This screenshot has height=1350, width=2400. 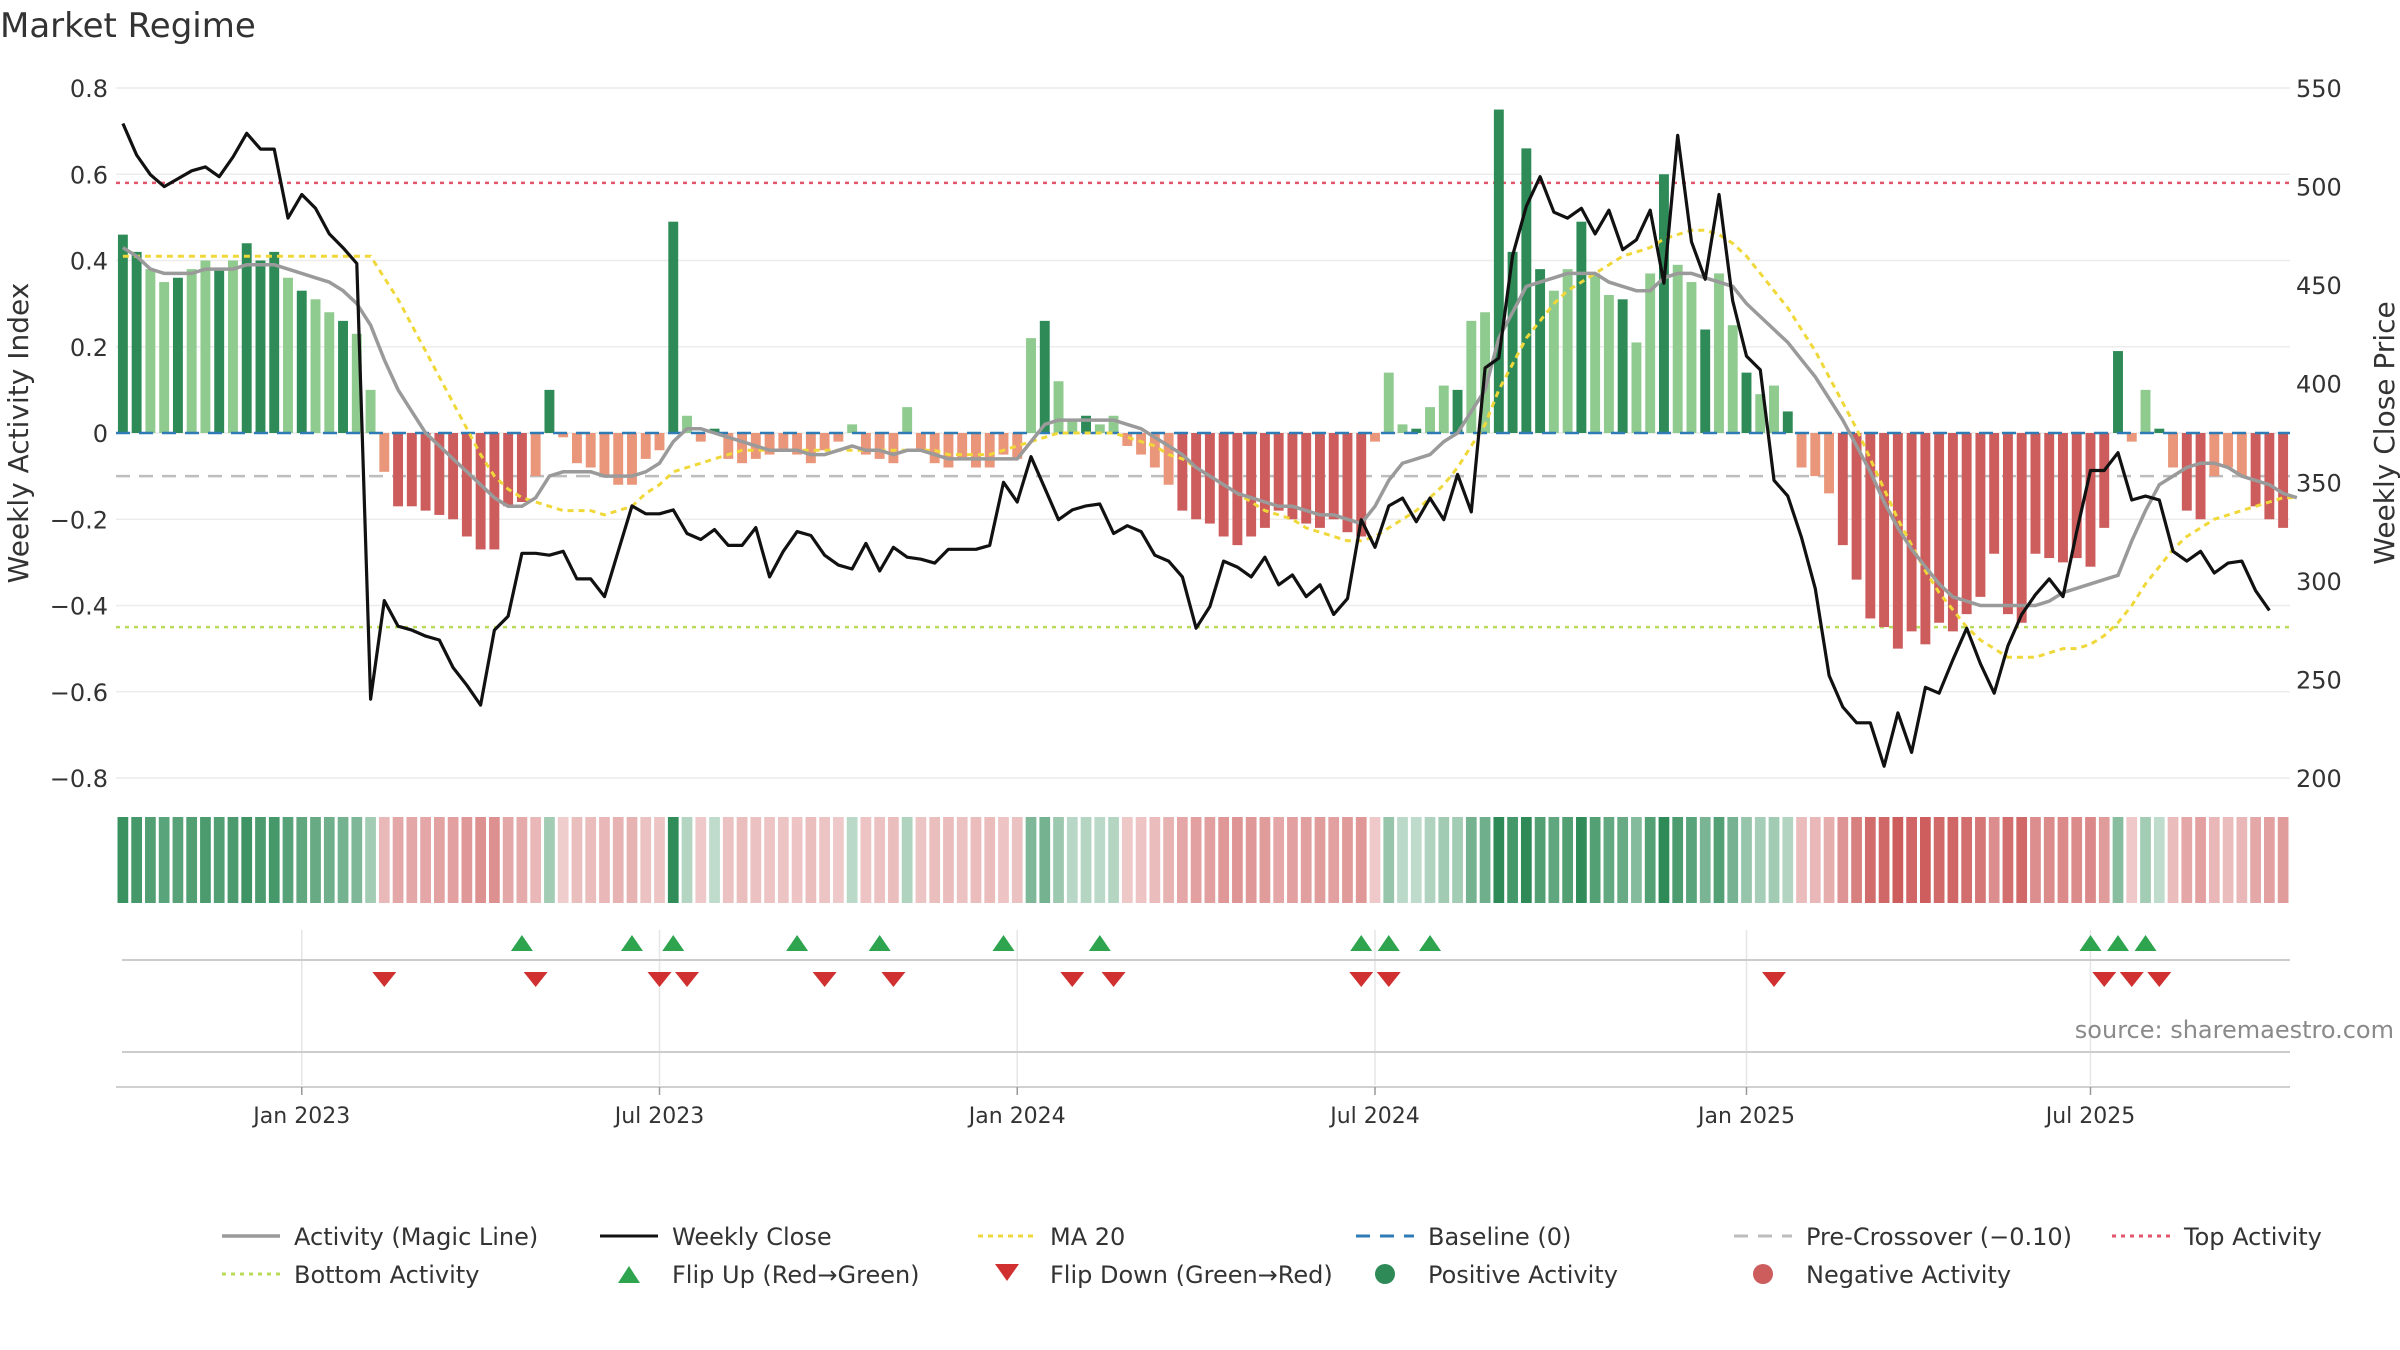 What do you see at coordinates (89, 348) in the screenshot?
I see `y-tick-label: 0.2` at bounding box center [89, 348].